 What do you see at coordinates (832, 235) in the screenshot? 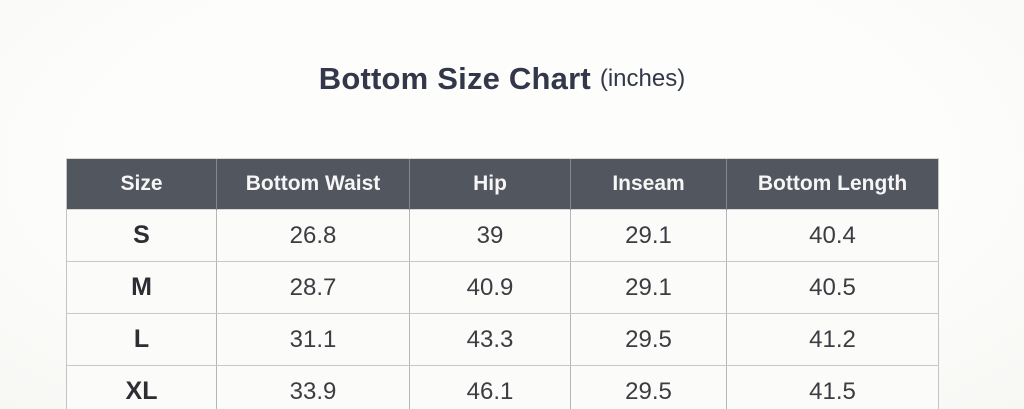
I see `value-cell: 40.4` at bounding box center [832, 235].